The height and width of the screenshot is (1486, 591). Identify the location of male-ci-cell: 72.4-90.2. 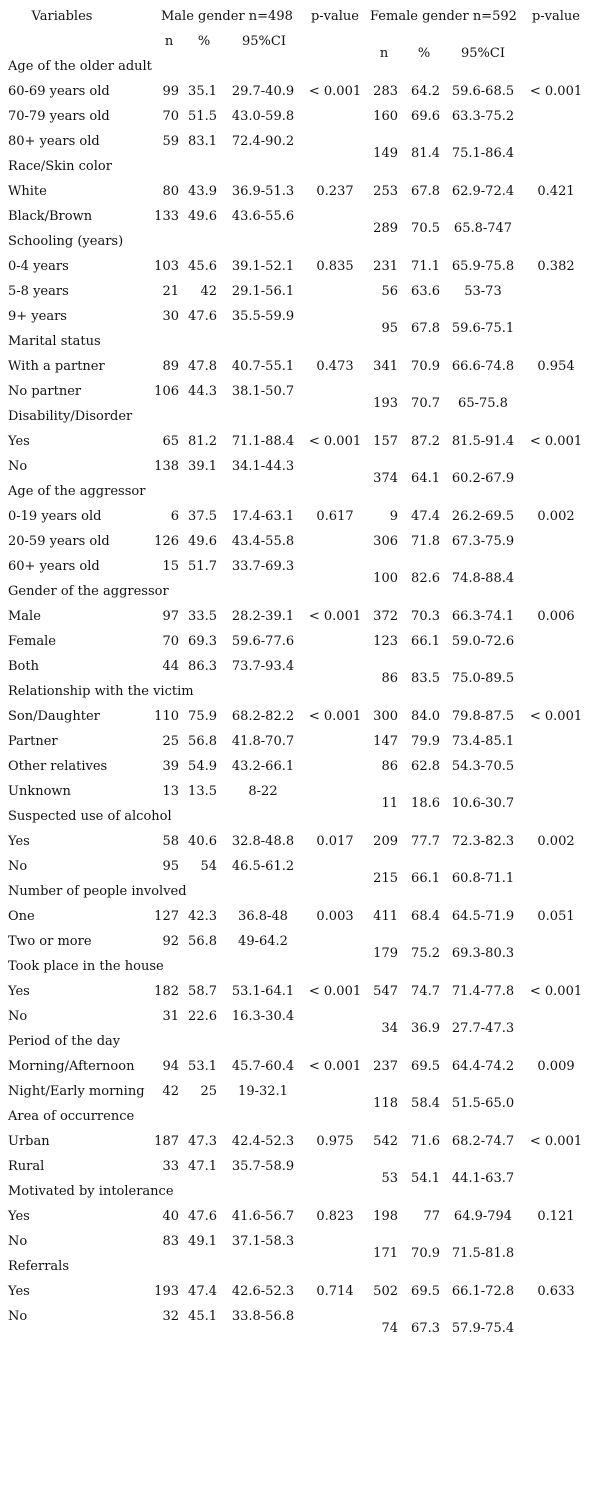
(263, 141).